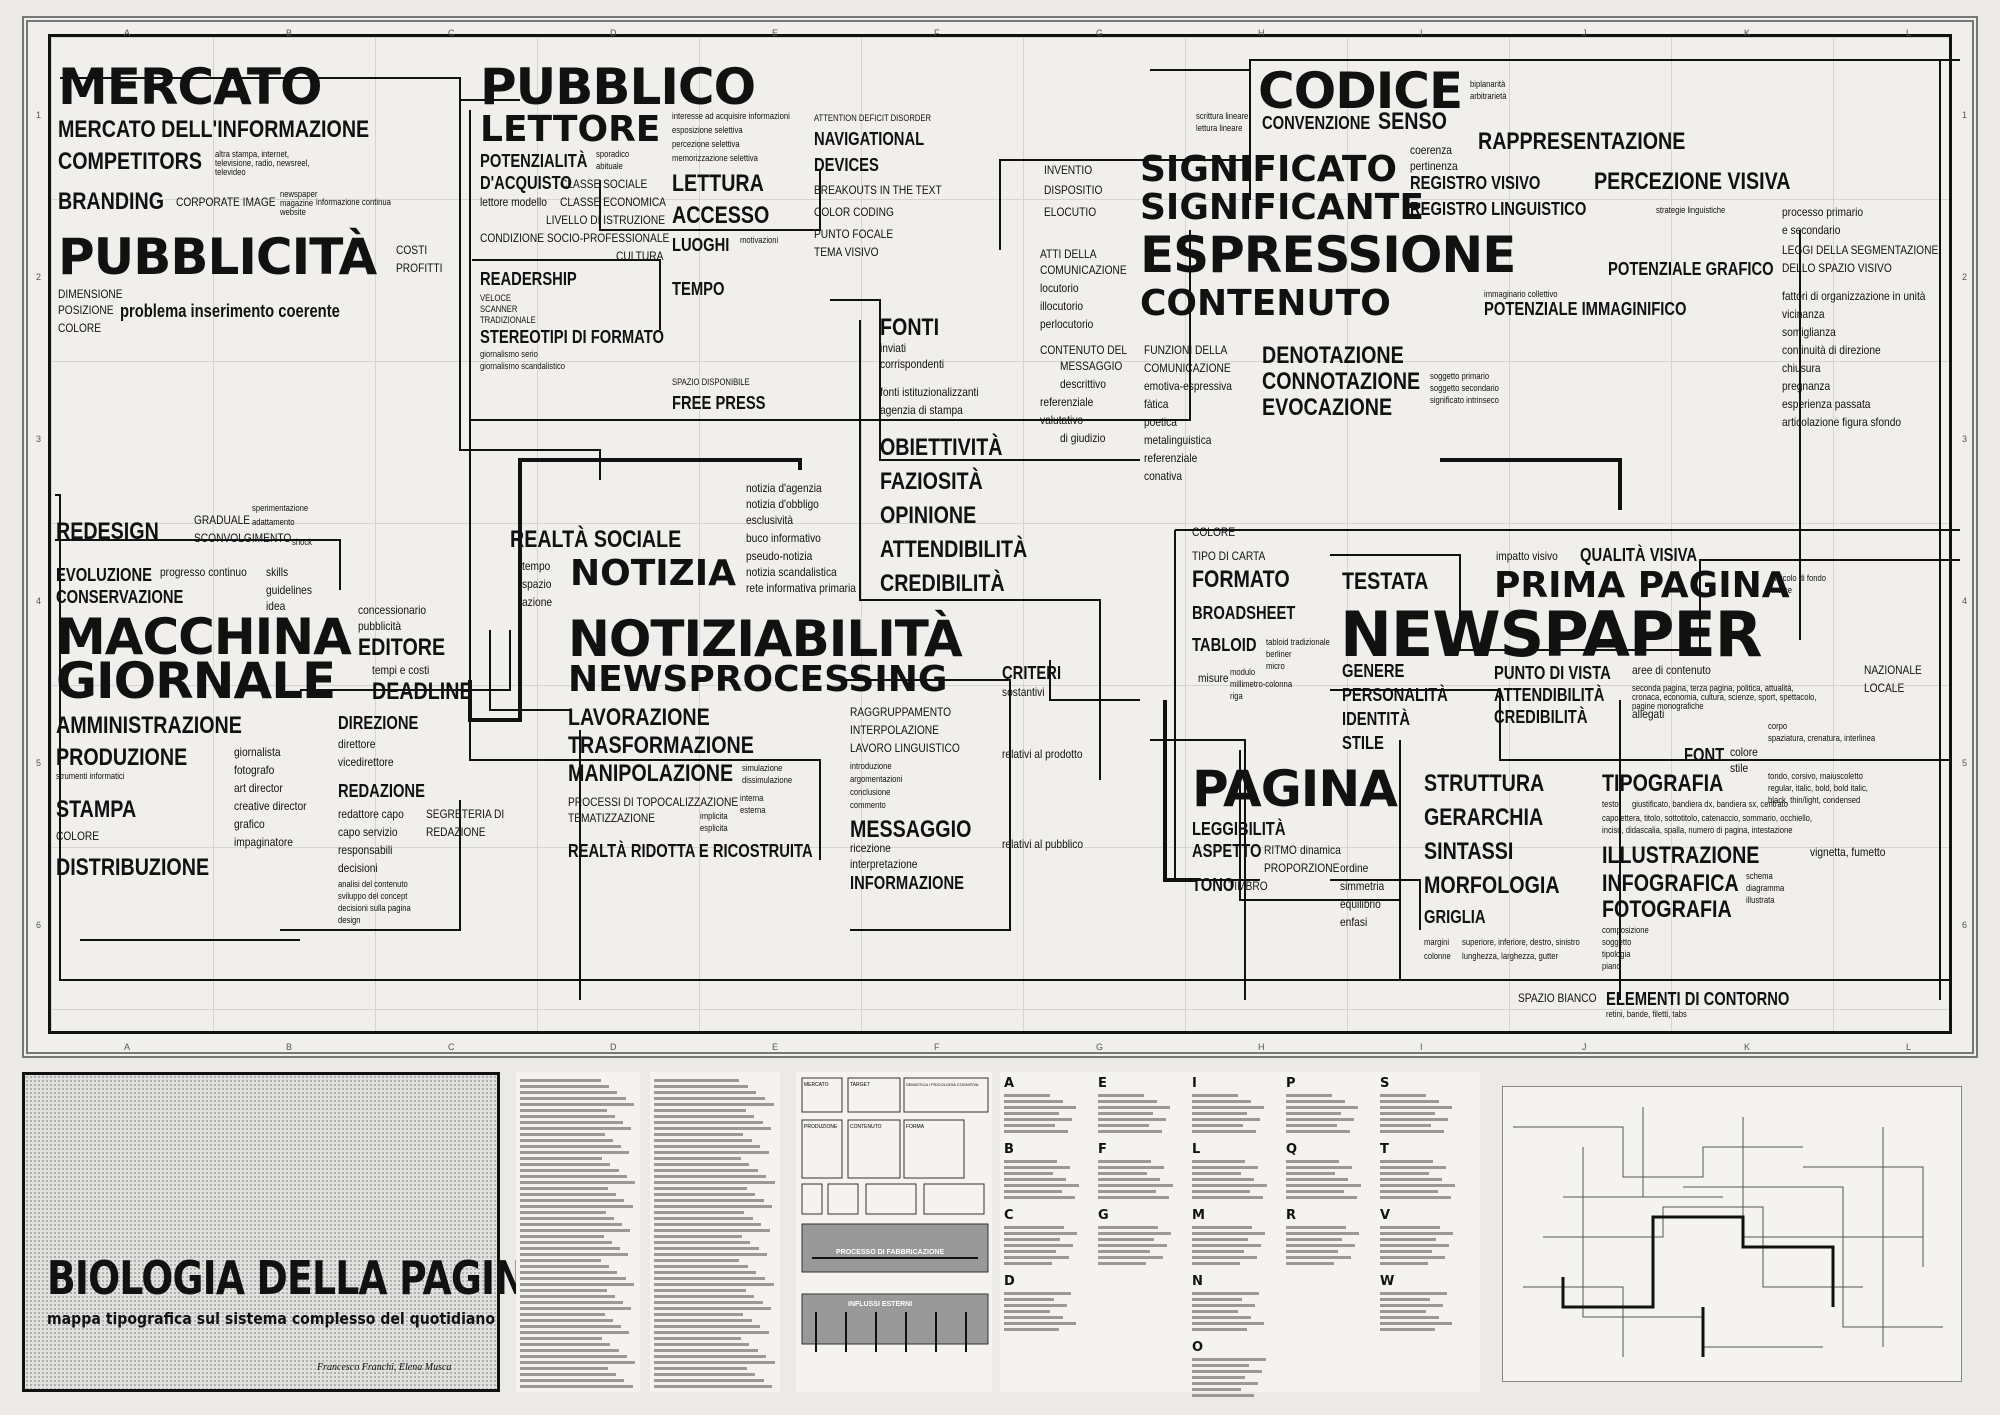 This screenshot has width=2000, height=1415. What do you see at coordinates (1298, 642) in the screenshot?
I see `tabloid-note: tabloid tradizionale` at bounding box center [1298, 642].